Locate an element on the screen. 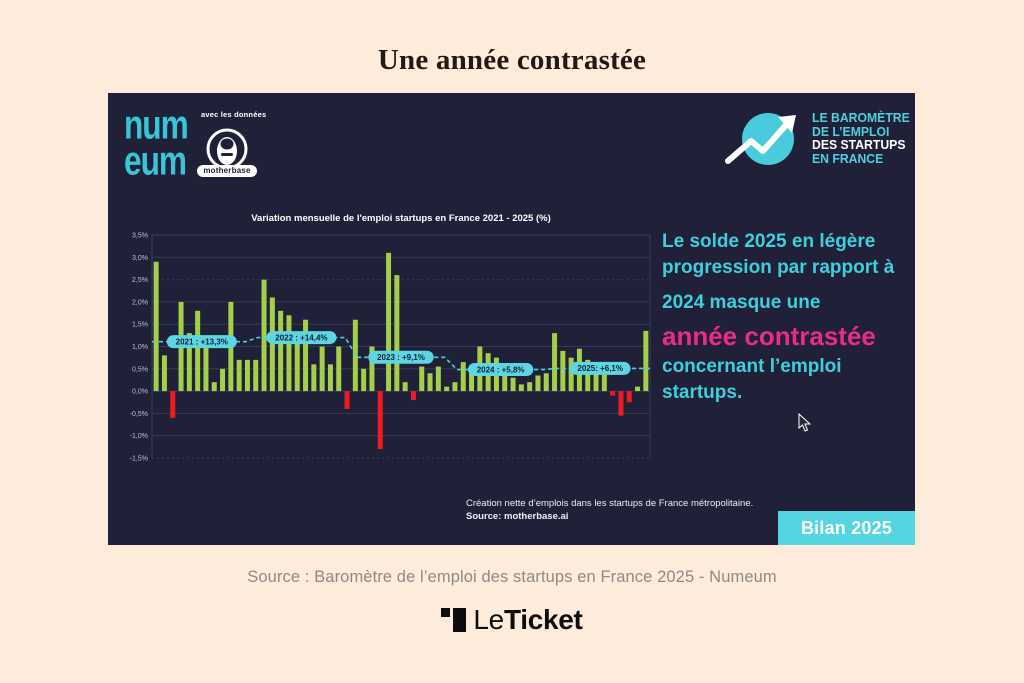 The image size is (1024, 683). with-data-label: avec les données is located at coordinates (234, 114).